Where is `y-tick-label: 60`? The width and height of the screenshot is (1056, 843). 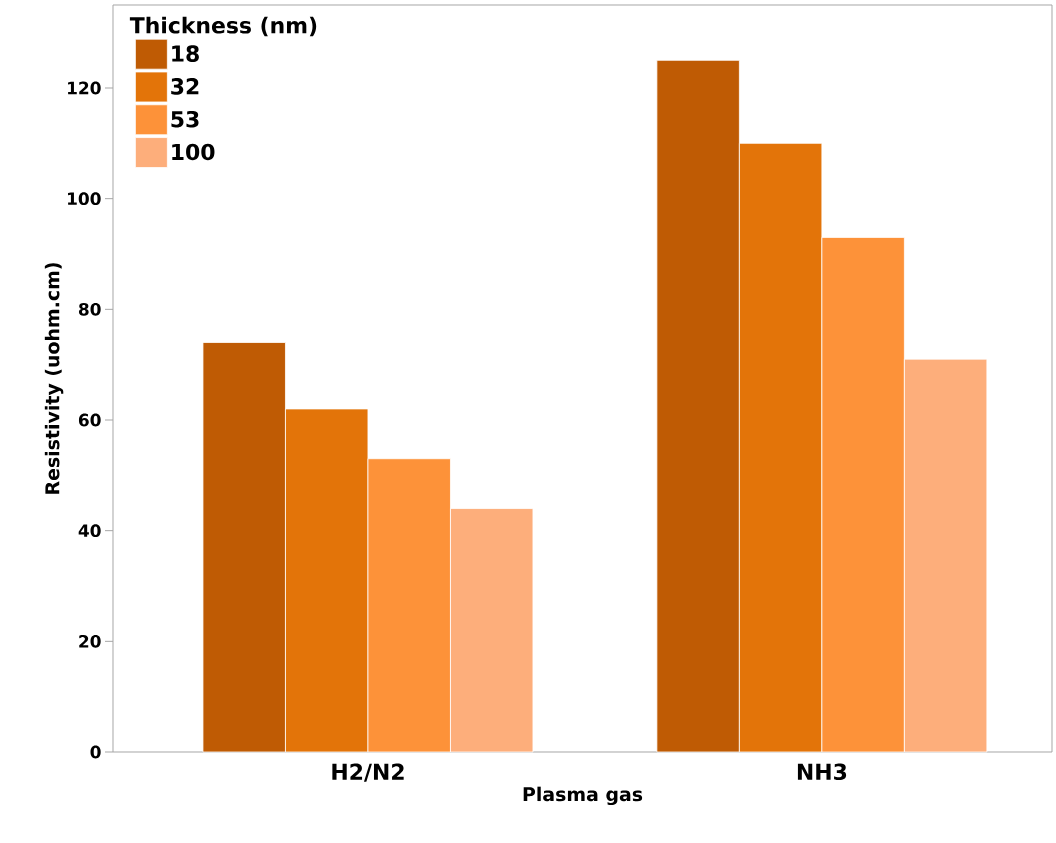
y-tick-label: 60 is located at coordinates (89, 420).